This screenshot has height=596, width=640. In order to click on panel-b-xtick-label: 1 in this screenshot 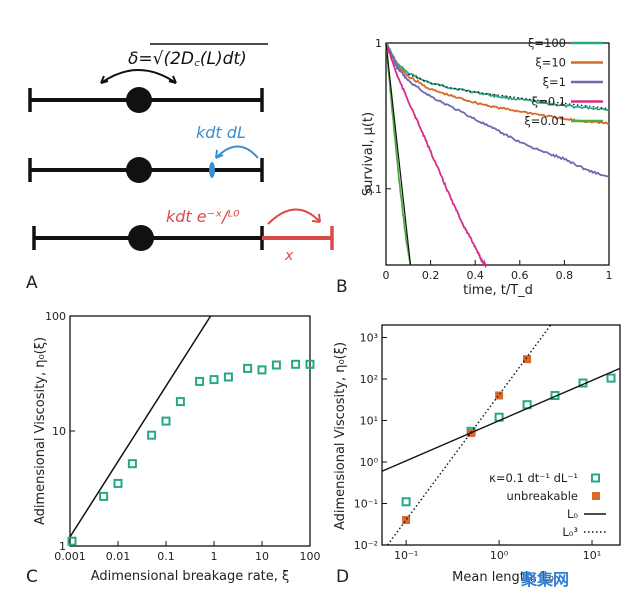, I will do `click(609, 275)`.